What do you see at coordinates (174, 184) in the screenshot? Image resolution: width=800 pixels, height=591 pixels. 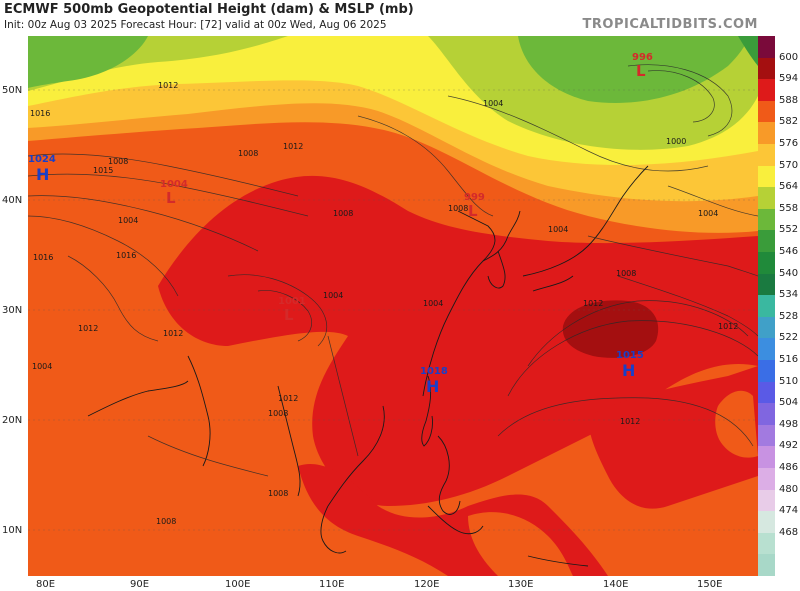 I see `center-value: 1004` at bounding box center [174, 184].